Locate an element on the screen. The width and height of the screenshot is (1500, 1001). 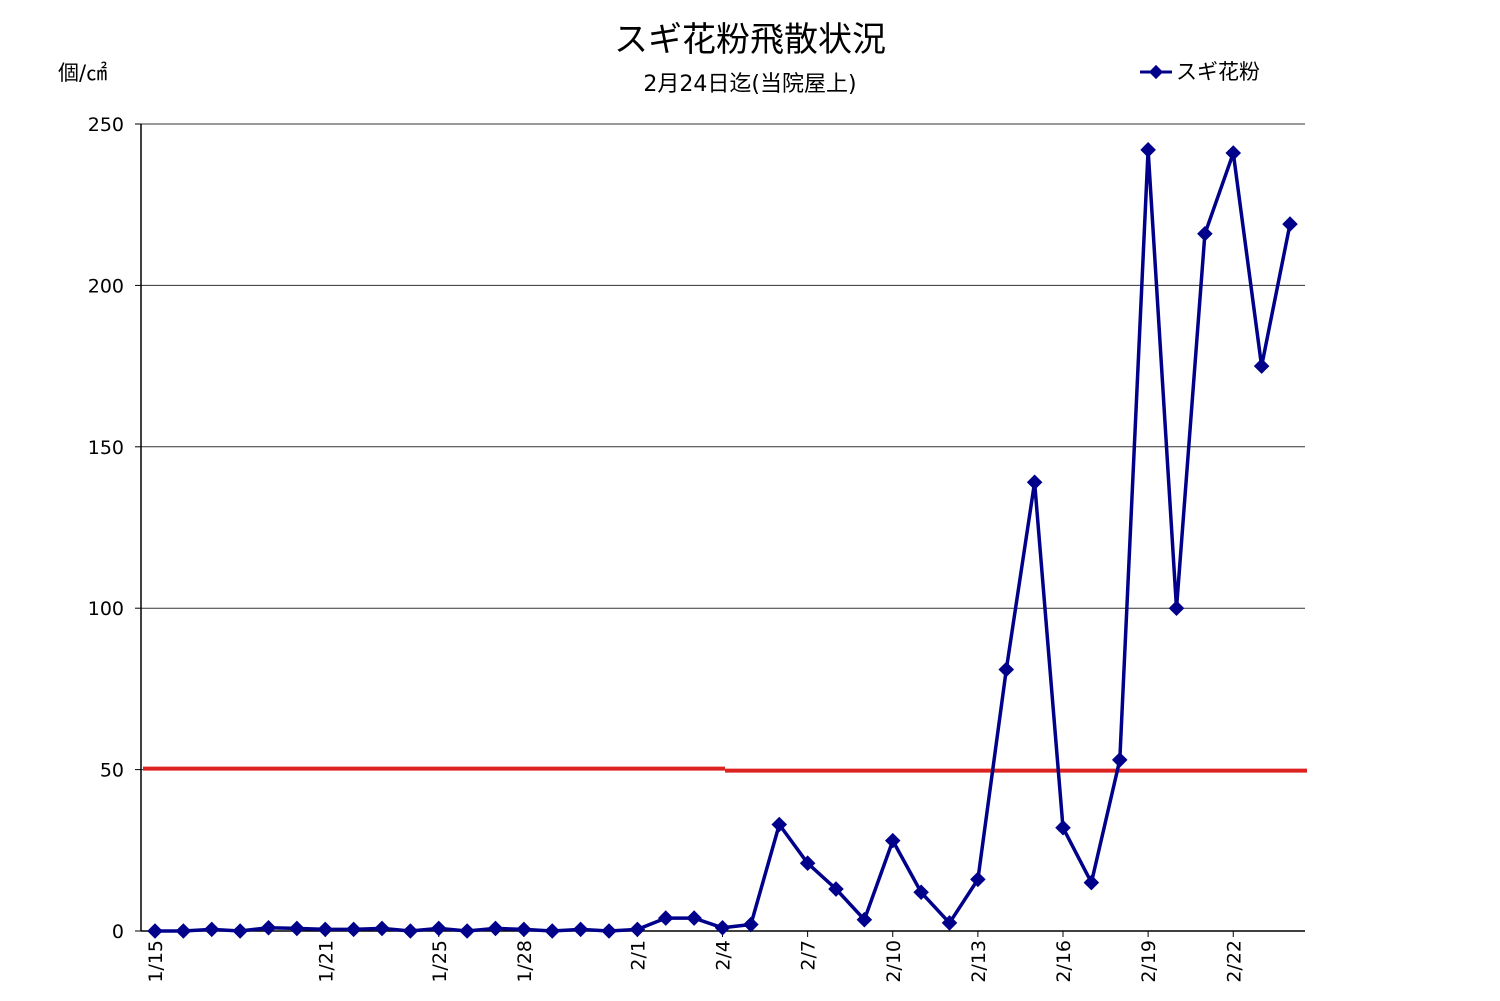
y-tick-label: 50 is located at coordinates (112, 771).